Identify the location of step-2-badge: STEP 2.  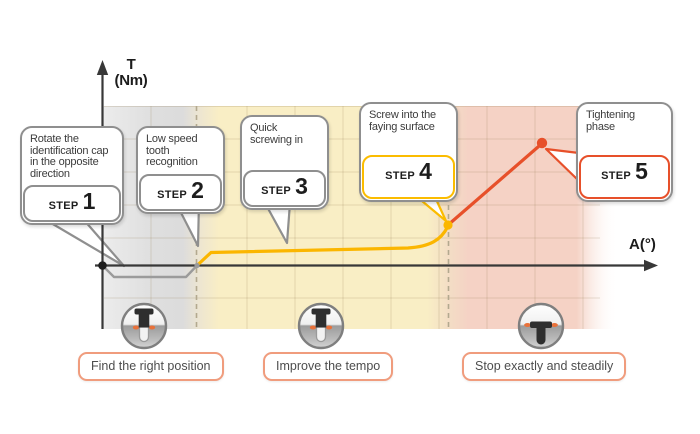
(180, 192).